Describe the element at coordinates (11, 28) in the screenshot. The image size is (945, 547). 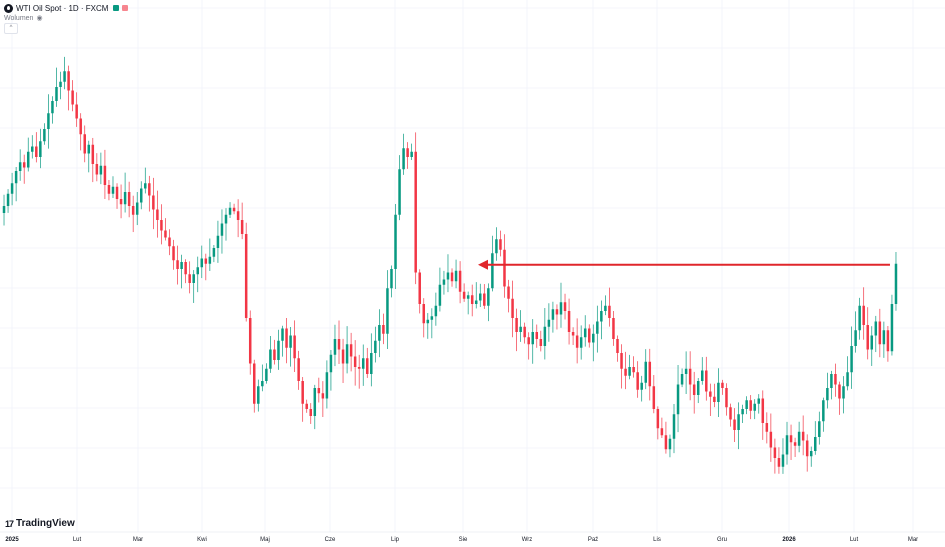
I see `collapse-legend-button: ^` at that location.